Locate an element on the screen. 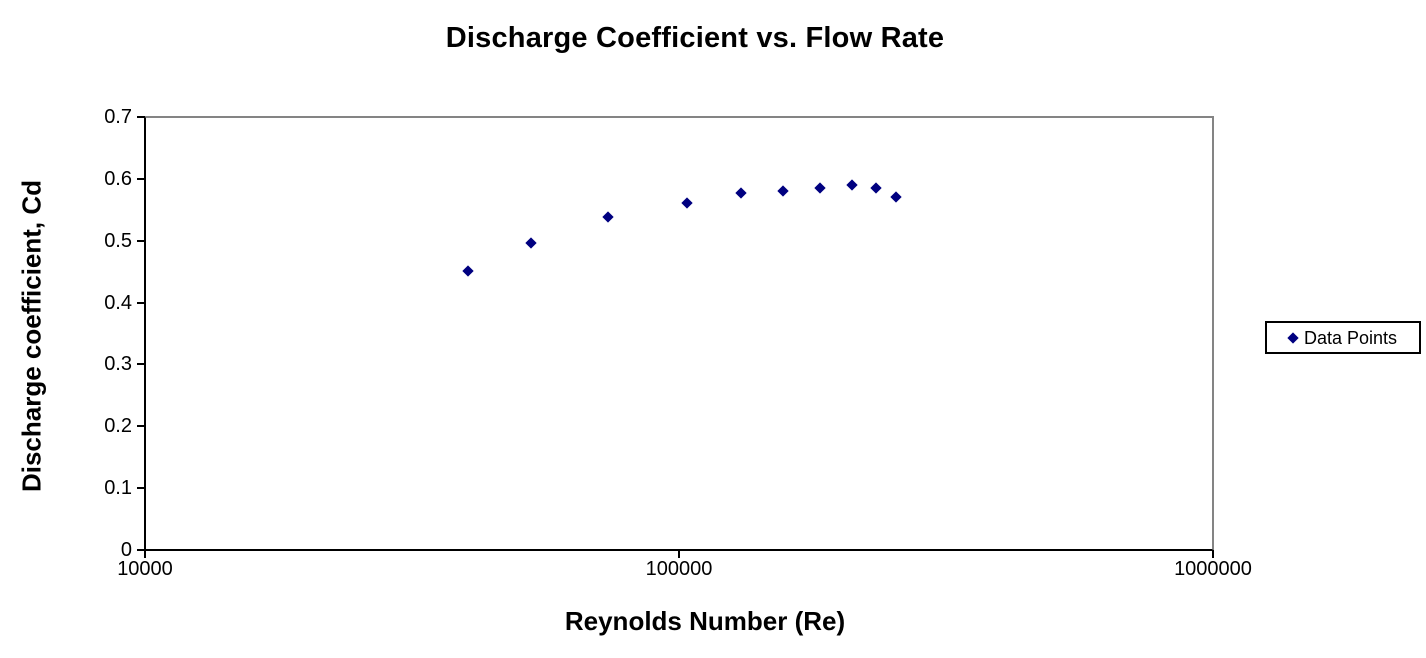  legend-label: Data Points is located at coordinates (1350, 337).